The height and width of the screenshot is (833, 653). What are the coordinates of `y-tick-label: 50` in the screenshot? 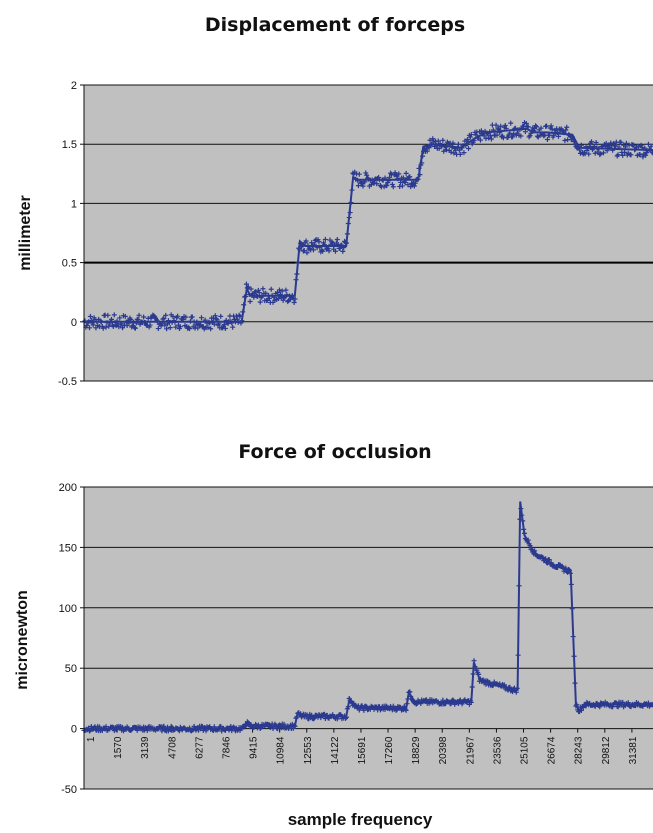 It's located at (71, 669).